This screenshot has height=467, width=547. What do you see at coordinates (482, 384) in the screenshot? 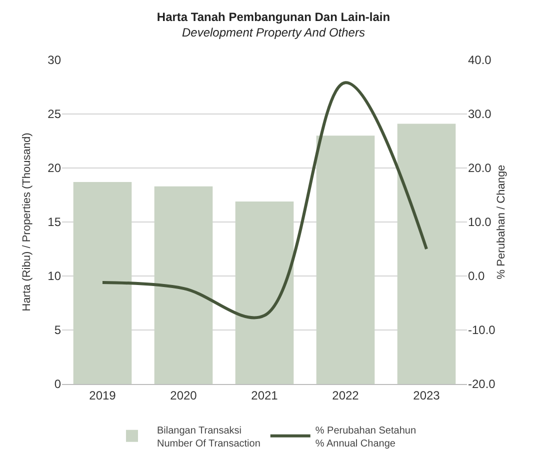
I see `y2-tick-label: -20.0` at bounding box center [482, 384].